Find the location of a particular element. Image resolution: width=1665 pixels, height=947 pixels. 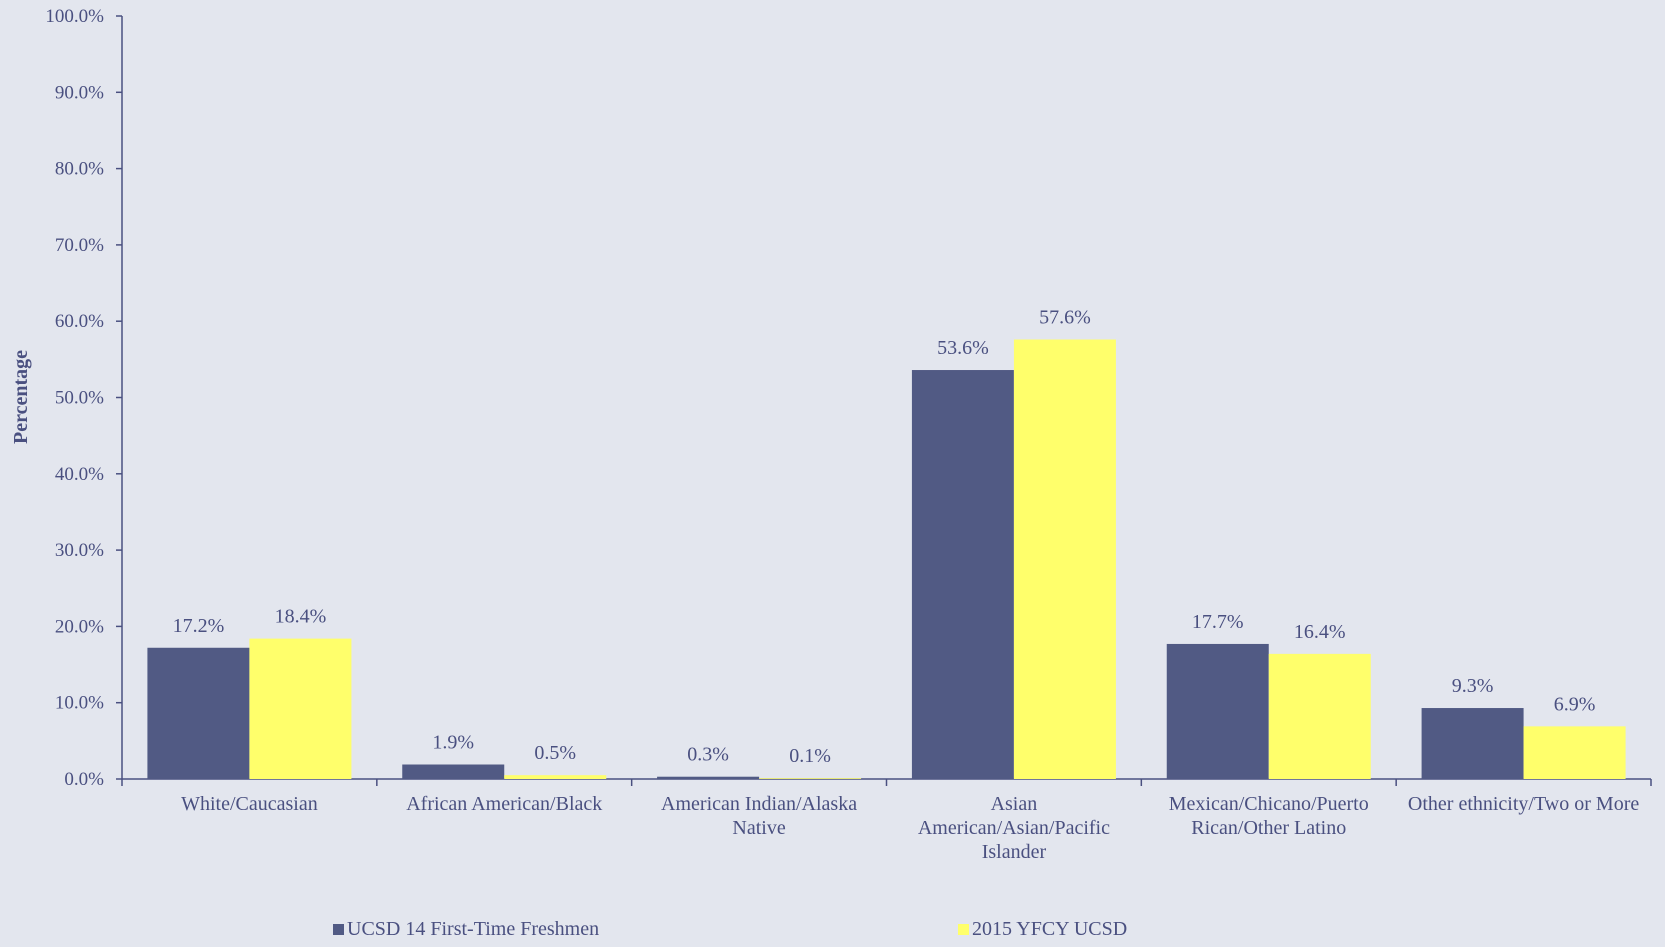

y-axis-title: Percentage is located at coordinates (21, 397).